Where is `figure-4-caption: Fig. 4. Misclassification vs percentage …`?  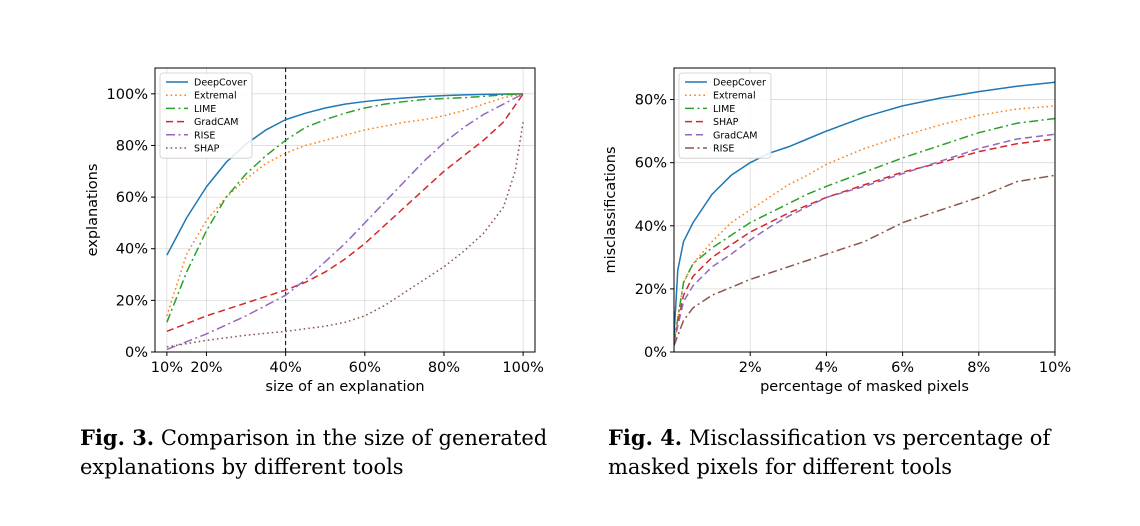
figure-4-caption: Fig. 4. Misclassification vs percentage … is located at coordinates (858, 452).